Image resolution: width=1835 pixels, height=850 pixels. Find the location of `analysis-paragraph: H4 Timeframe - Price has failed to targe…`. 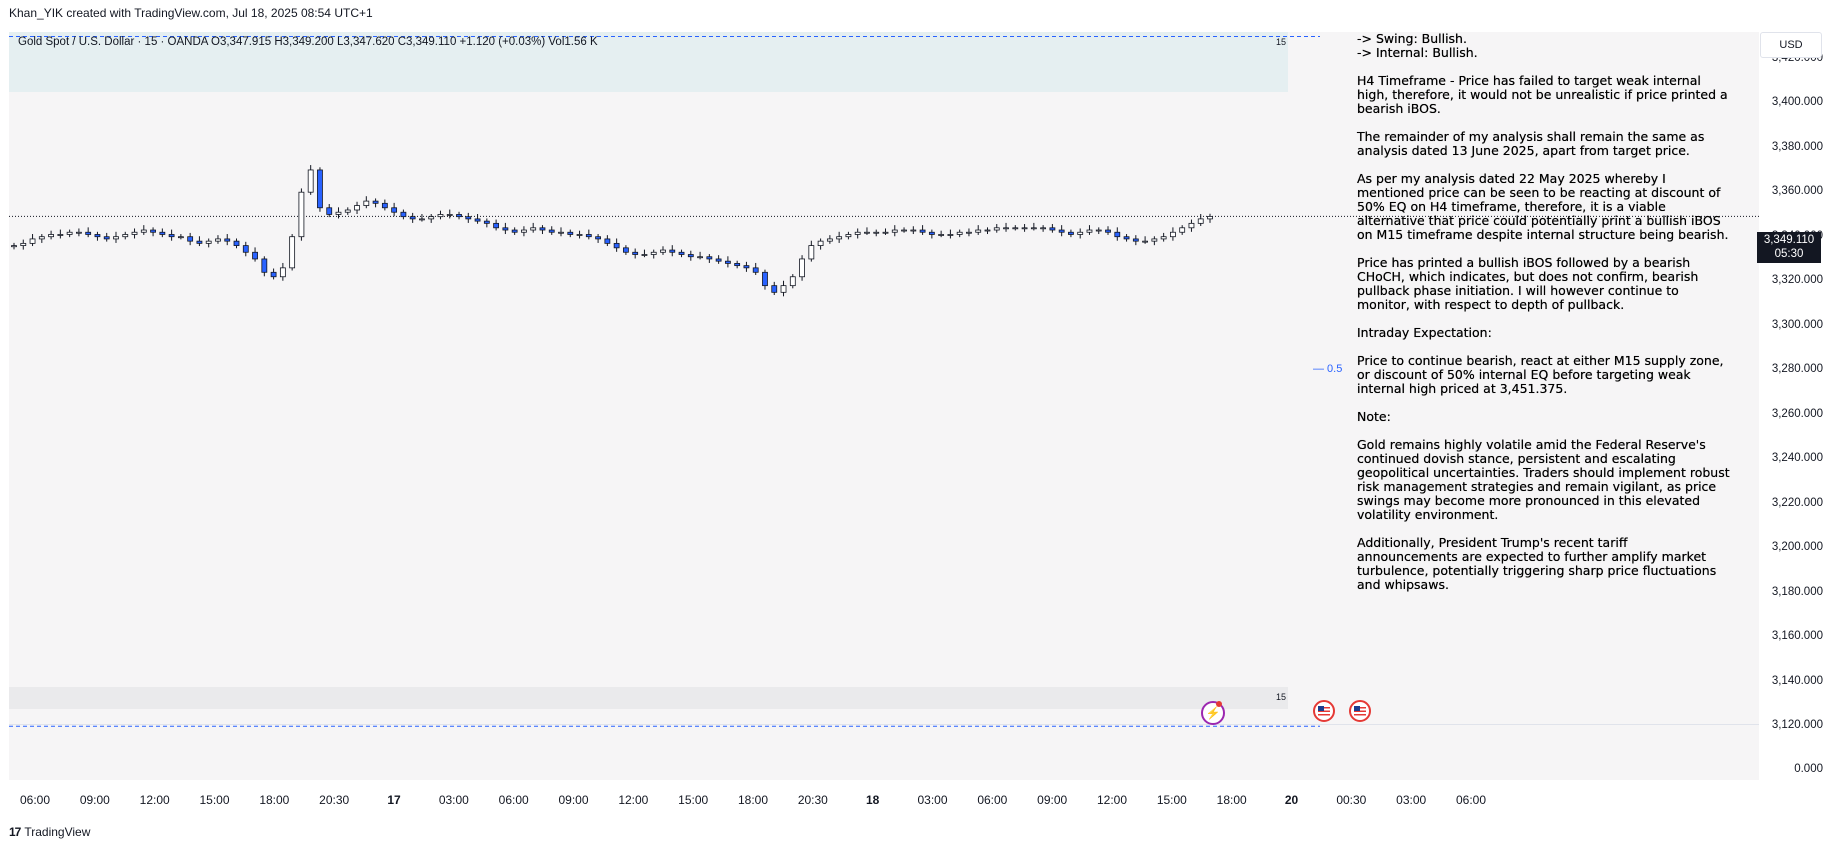

analysis-paragraph: H4 Timeframe - Price has failed to targe… is located at coordinates (1542, 94).